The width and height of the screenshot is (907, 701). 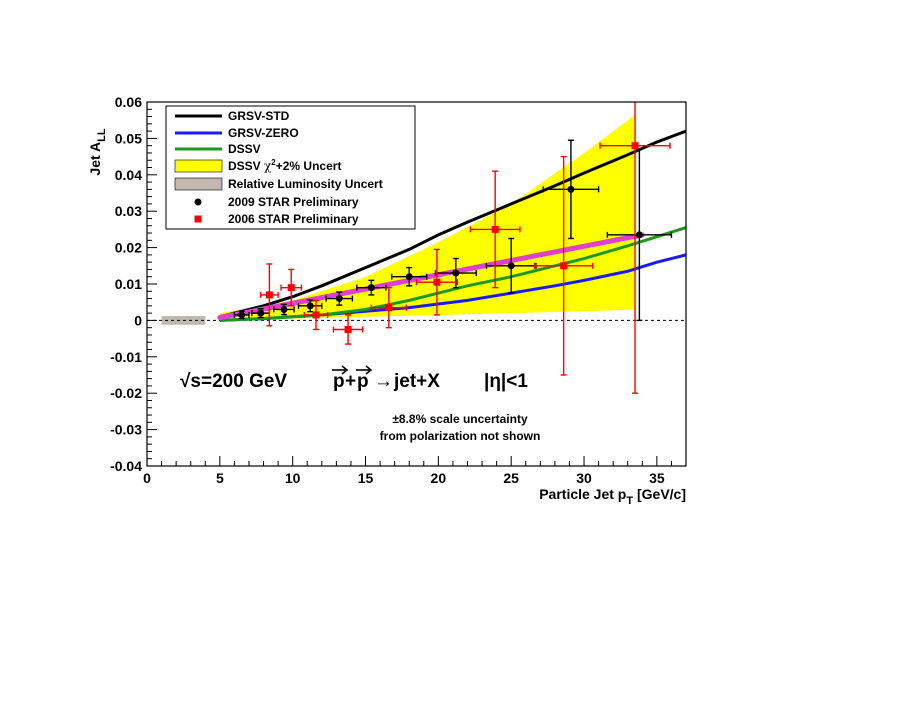 What do you see at coordinates (263, 133) in the screenshot?
I see `legend-label-grsv-zero: GRSV-ZERO` at bounding box center [263, 133].